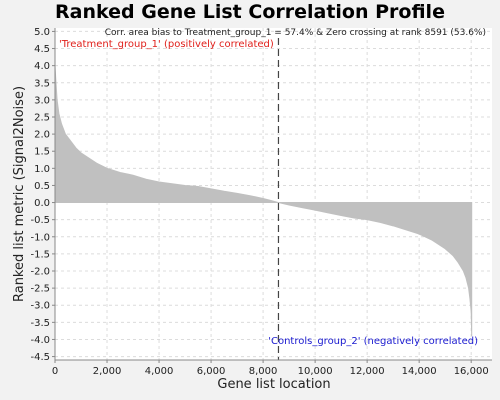  I want to click on y-tick-label: 2.5, so click(42, 117).